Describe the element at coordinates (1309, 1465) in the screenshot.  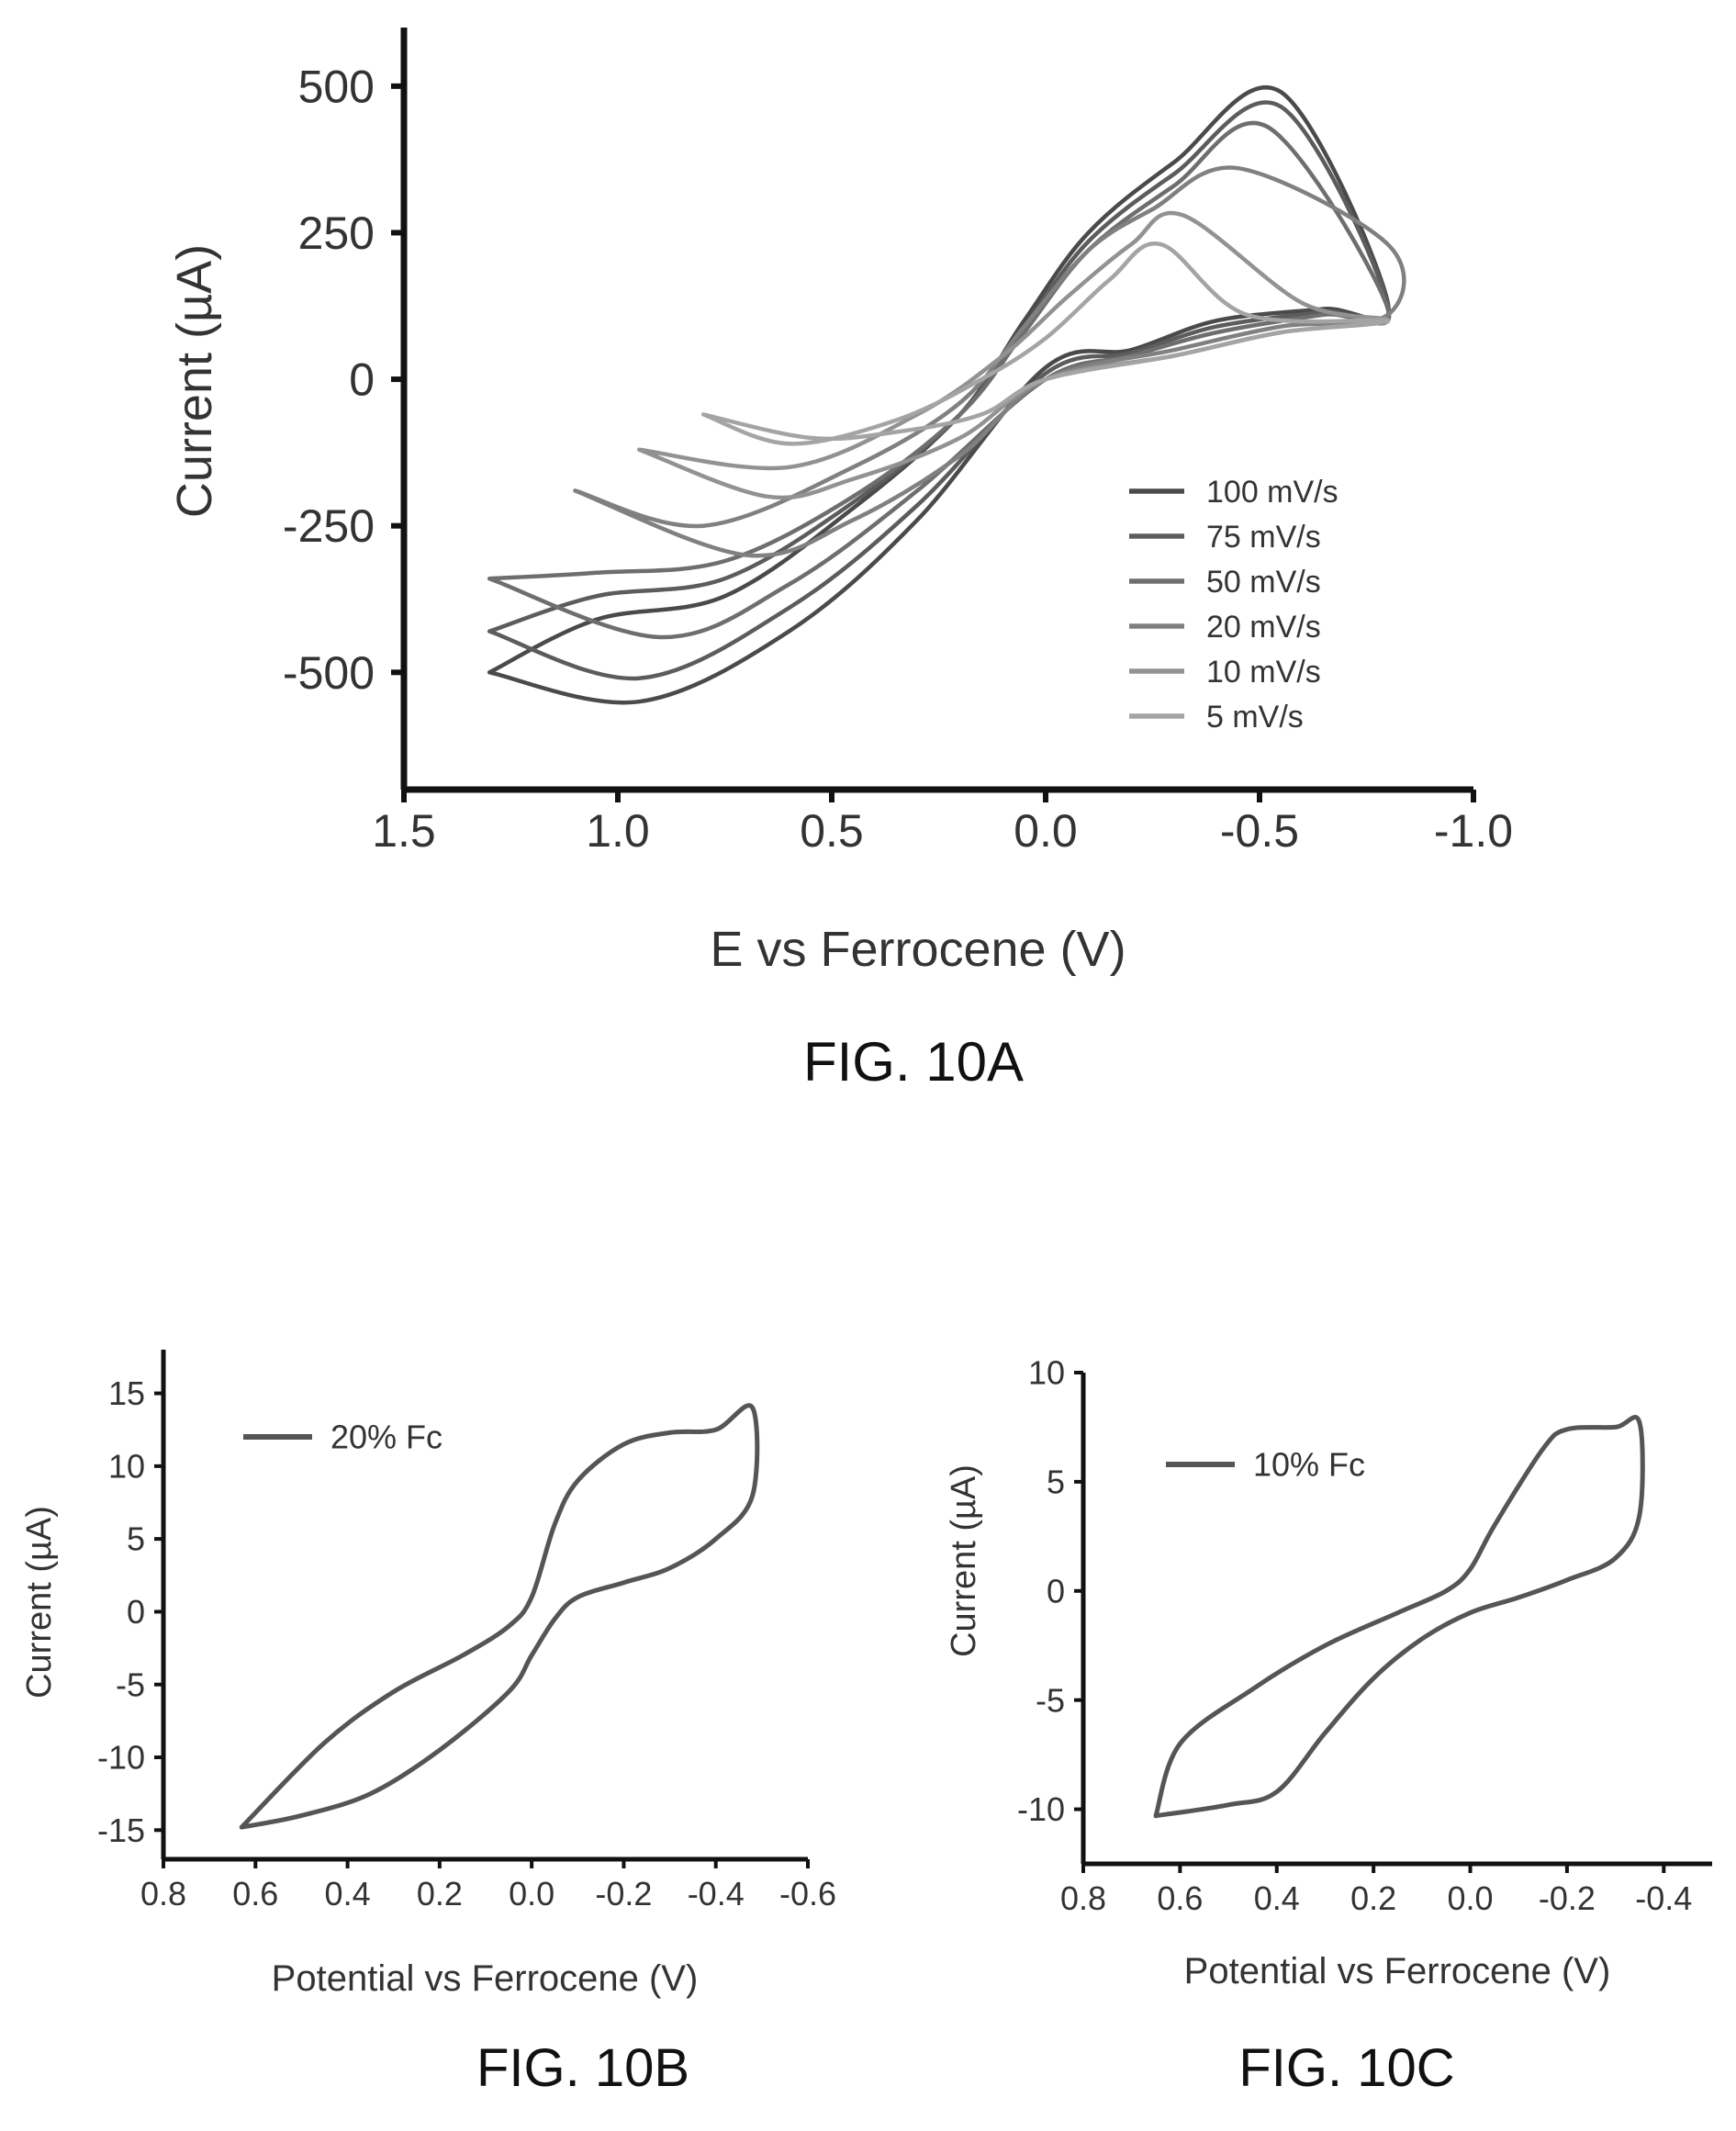
I see `chart-c-legend-label: 10% Fc` at that location.